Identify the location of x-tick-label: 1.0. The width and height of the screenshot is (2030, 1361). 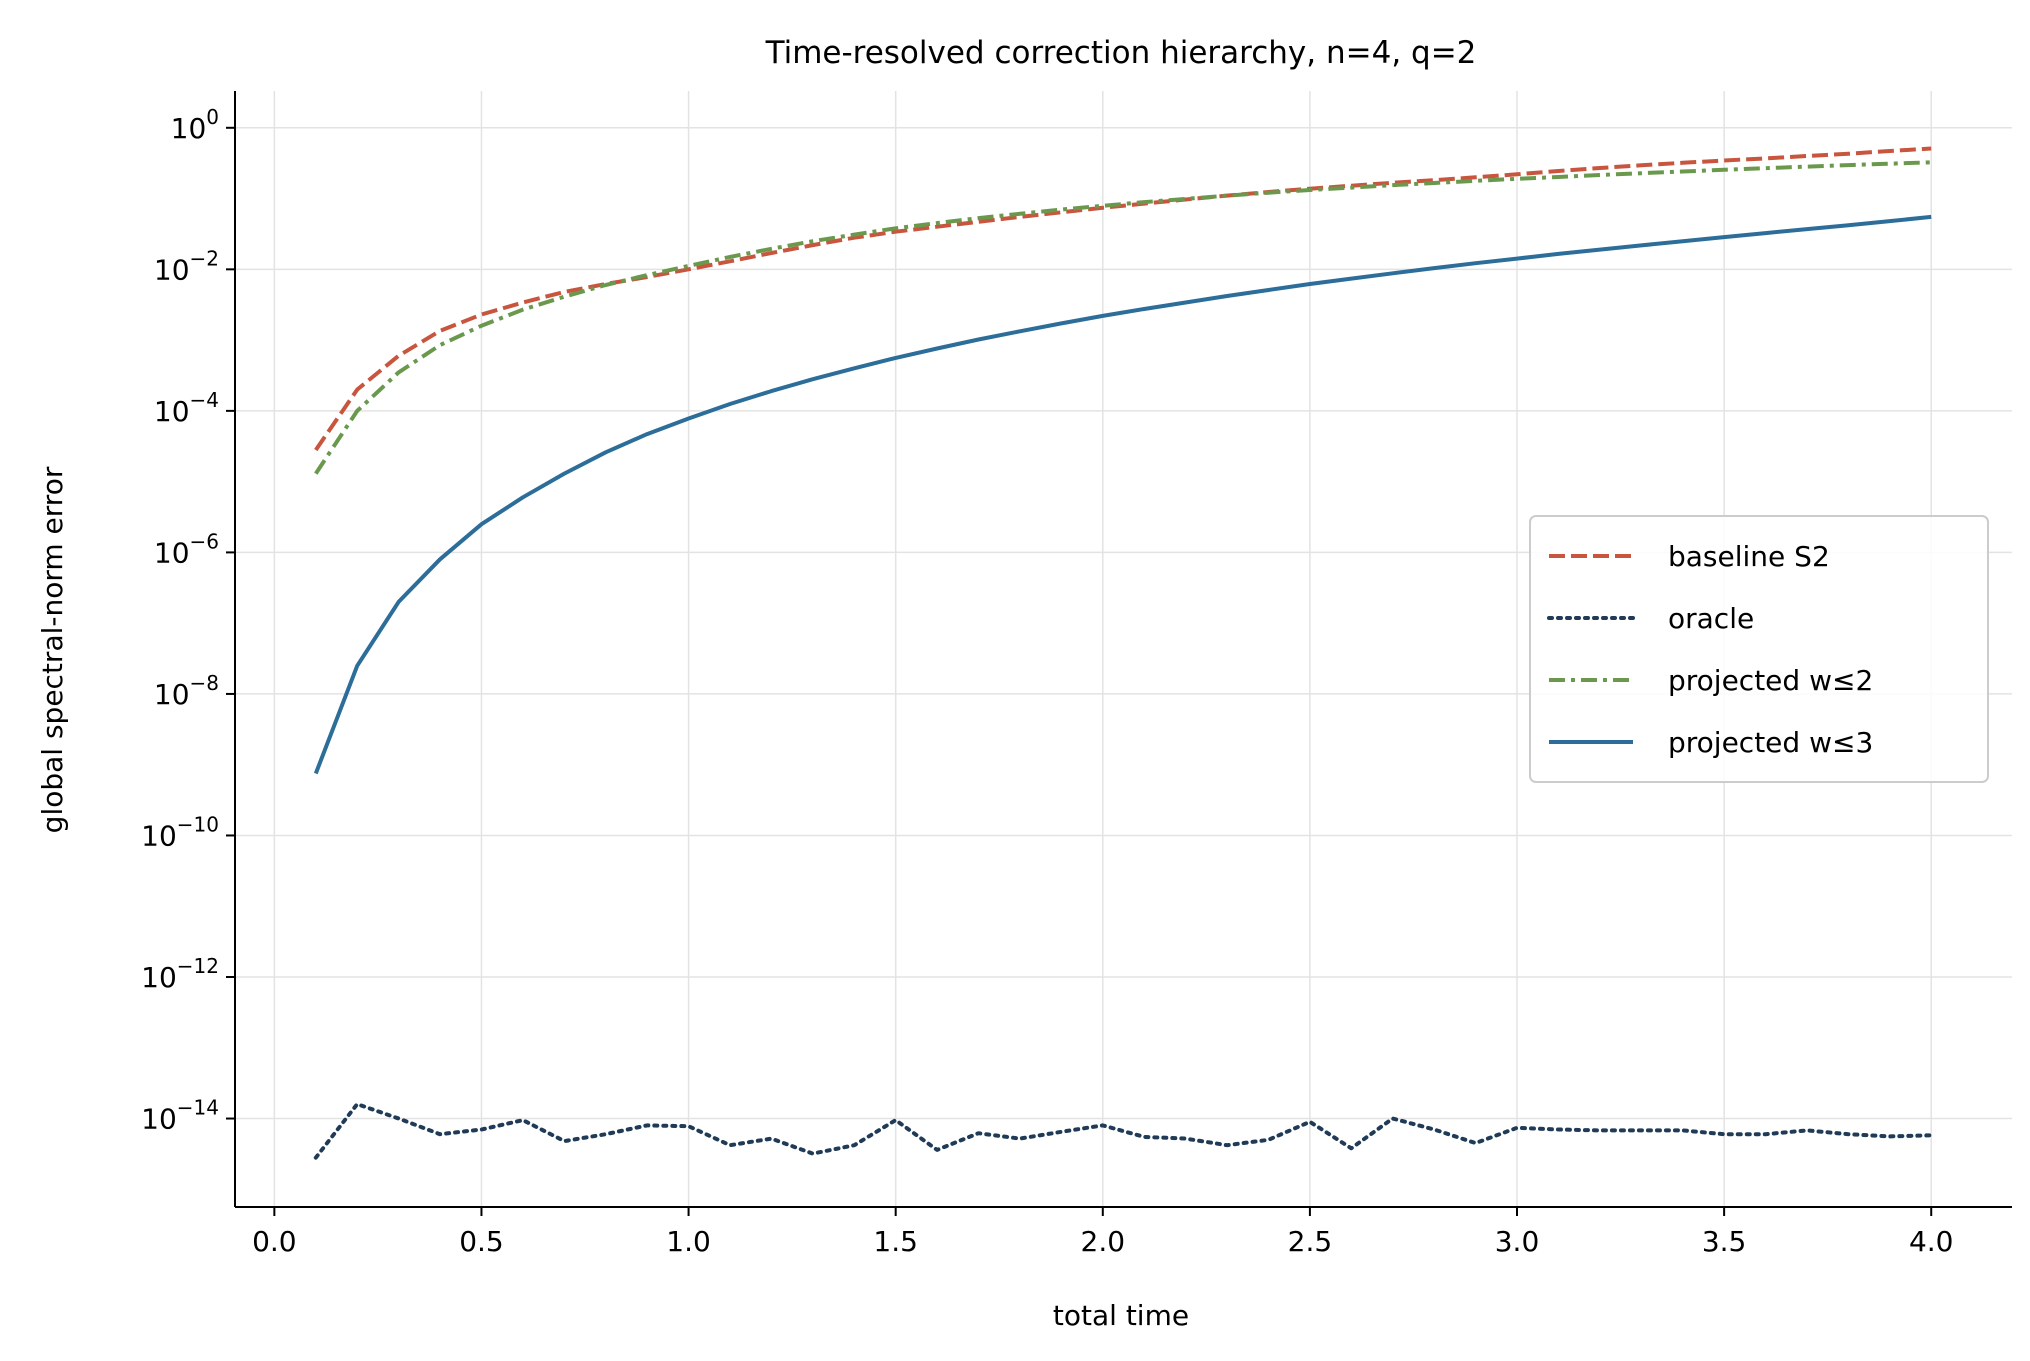
(688, 1241).